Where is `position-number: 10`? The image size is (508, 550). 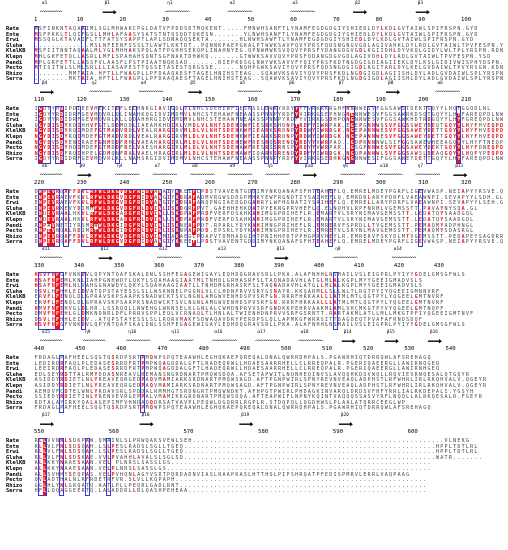
position-number: 10 is located at coordinates (80, 21).